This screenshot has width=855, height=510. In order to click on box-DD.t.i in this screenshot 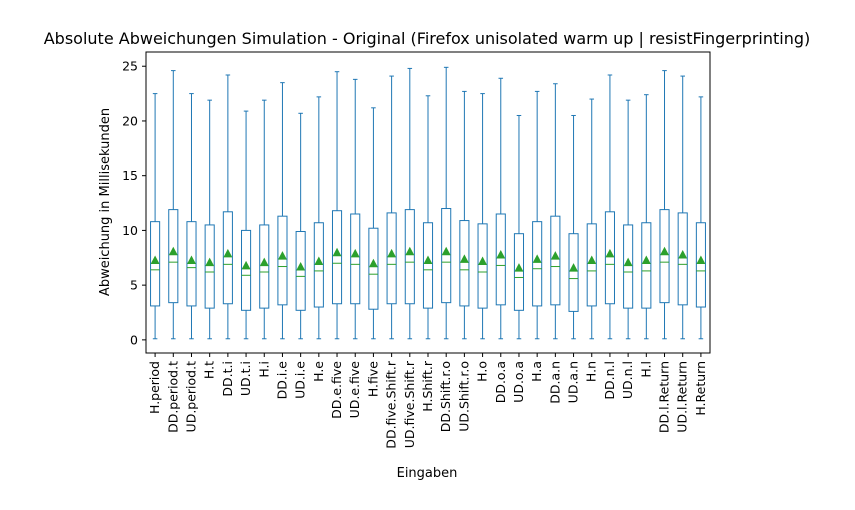, I will do `click(227, 207)`.